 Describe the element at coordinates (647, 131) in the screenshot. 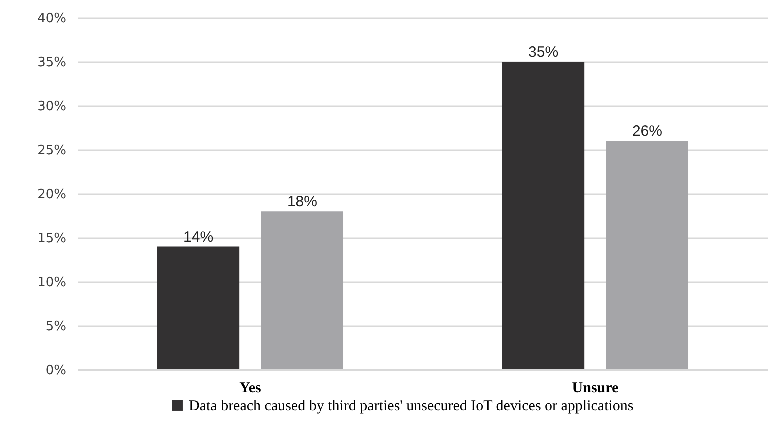

I see `data-label: 26%` at that location.